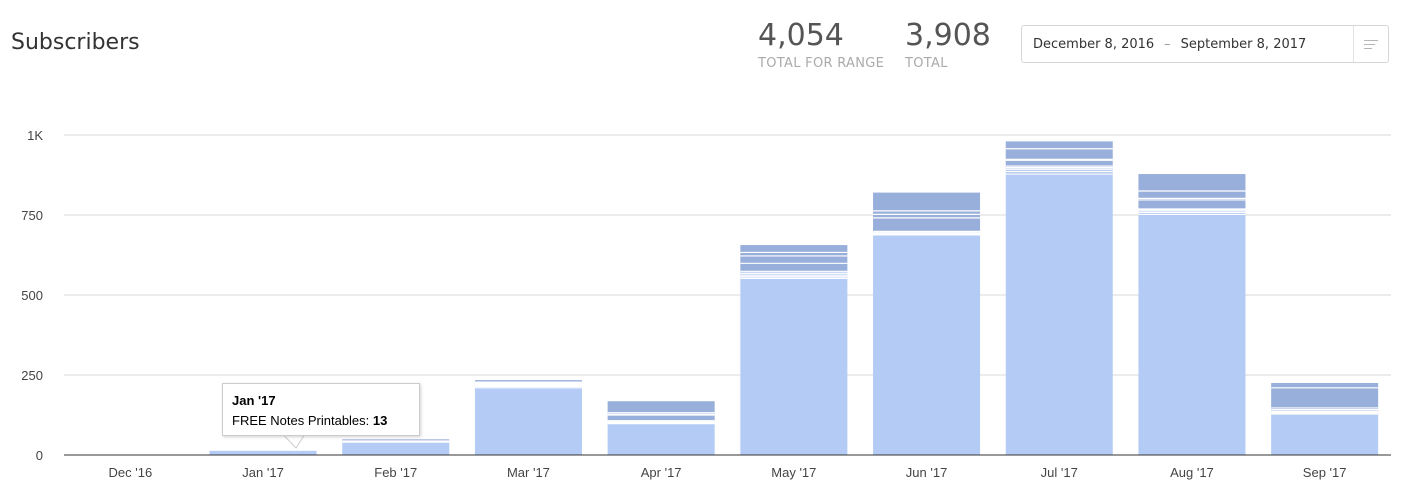 This screenshot has width=1416, height=500. Describe the element at coordinates (948, 35) in the screenshot. I see `stat-value: 3,908` at that location.